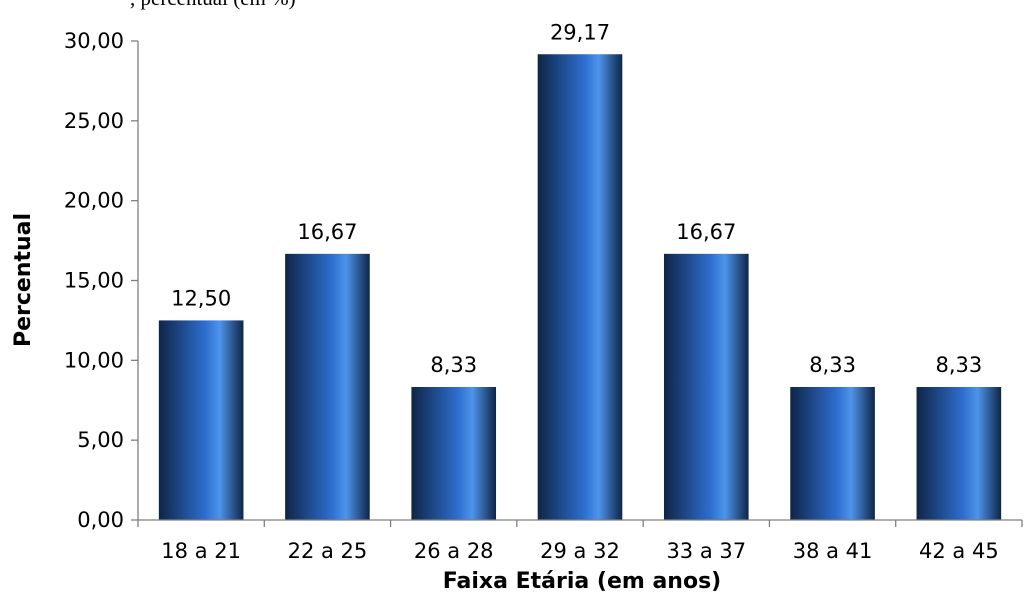  I want to click on y-tick-label: 30,00, so click(94, 41).